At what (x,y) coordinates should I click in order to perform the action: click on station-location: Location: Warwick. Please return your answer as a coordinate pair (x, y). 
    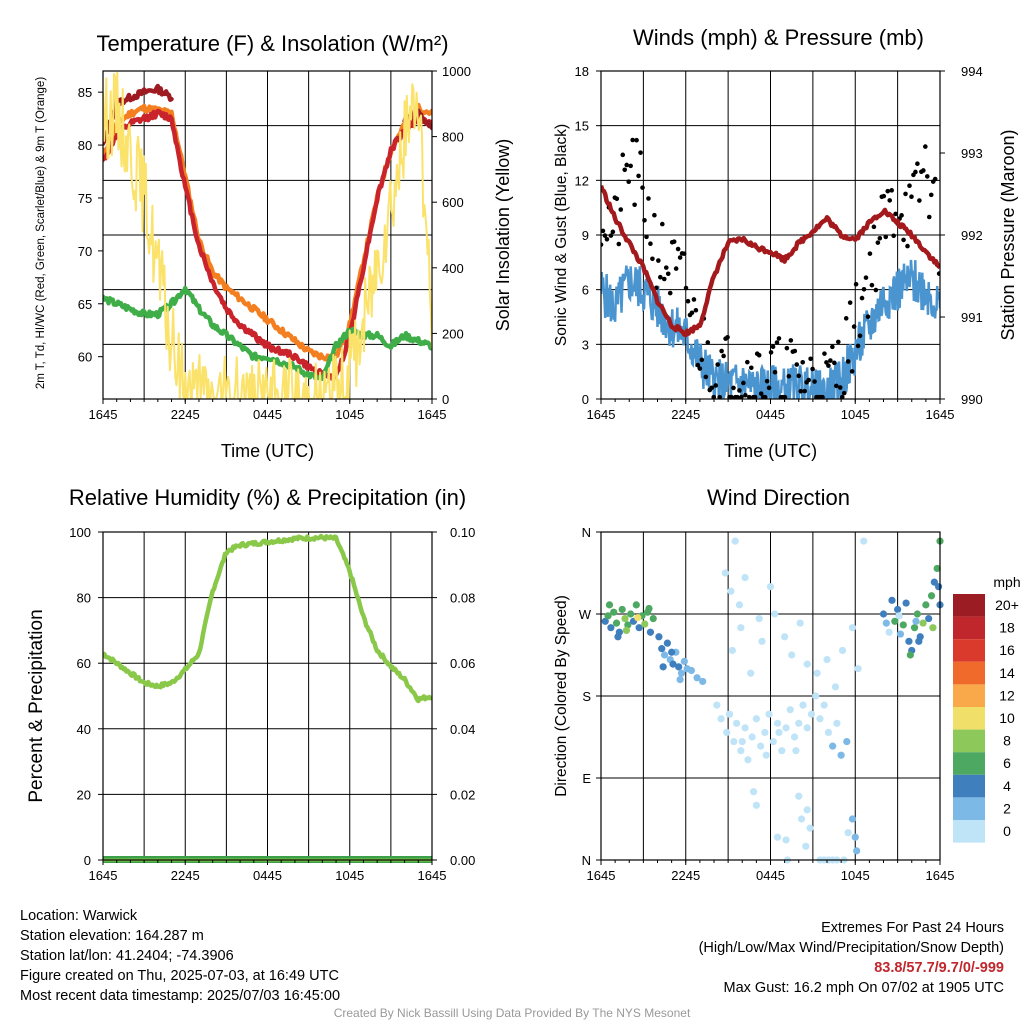
    Looking at the image, I should click on (79, 916).